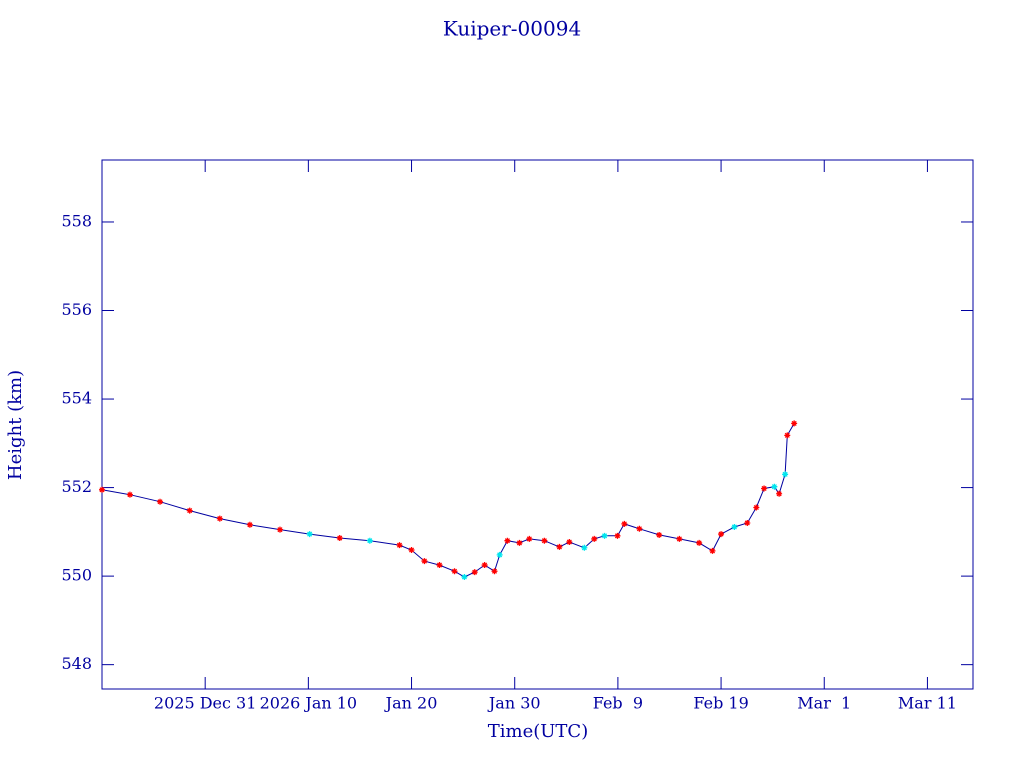 This screenshot has width=1024, height=768. What do you see at coordinates (205, 703) in the screenshot?
I see `x-tick-label: 2025 Dec 31` at bounding box center [205, 703].